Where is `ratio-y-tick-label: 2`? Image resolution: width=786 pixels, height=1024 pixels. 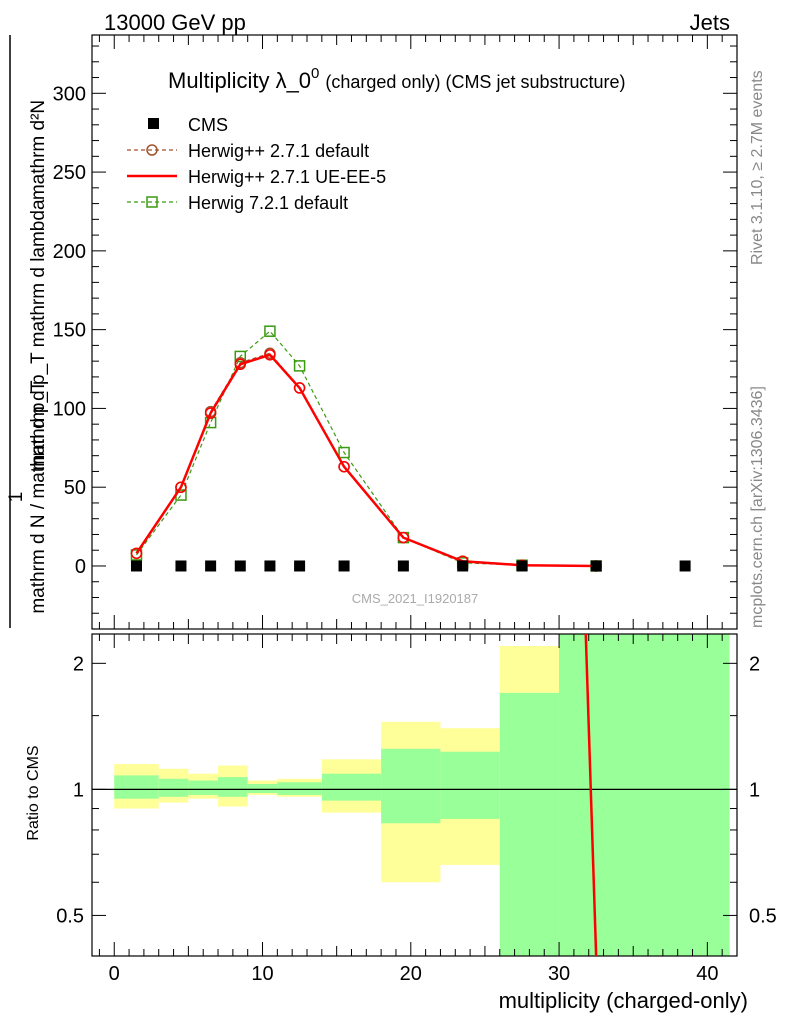 ratio-y-tick-label: 2 is located at coordinates (78, 664).